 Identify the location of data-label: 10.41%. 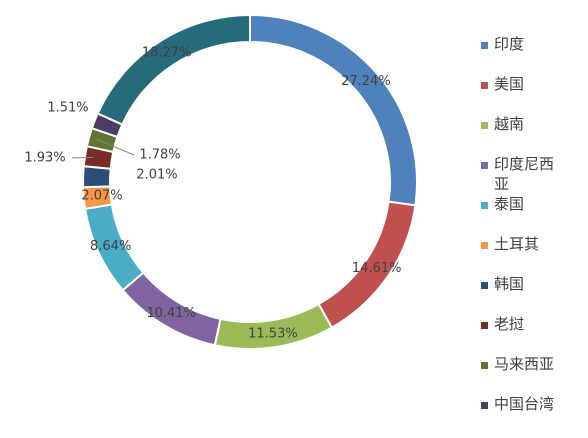
(171, 313).